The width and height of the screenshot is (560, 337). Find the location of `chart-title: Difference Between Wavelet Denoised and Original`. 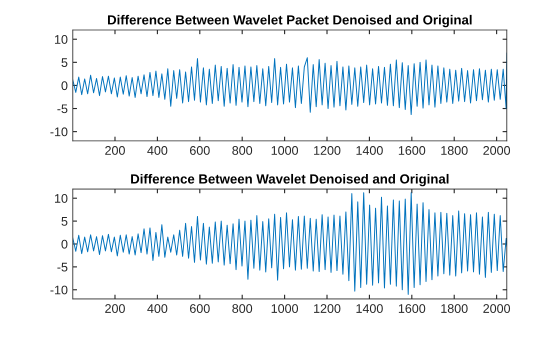

chart-title: Difference Between Wavelet Denoised and Original is located at coordinates (289, 180).